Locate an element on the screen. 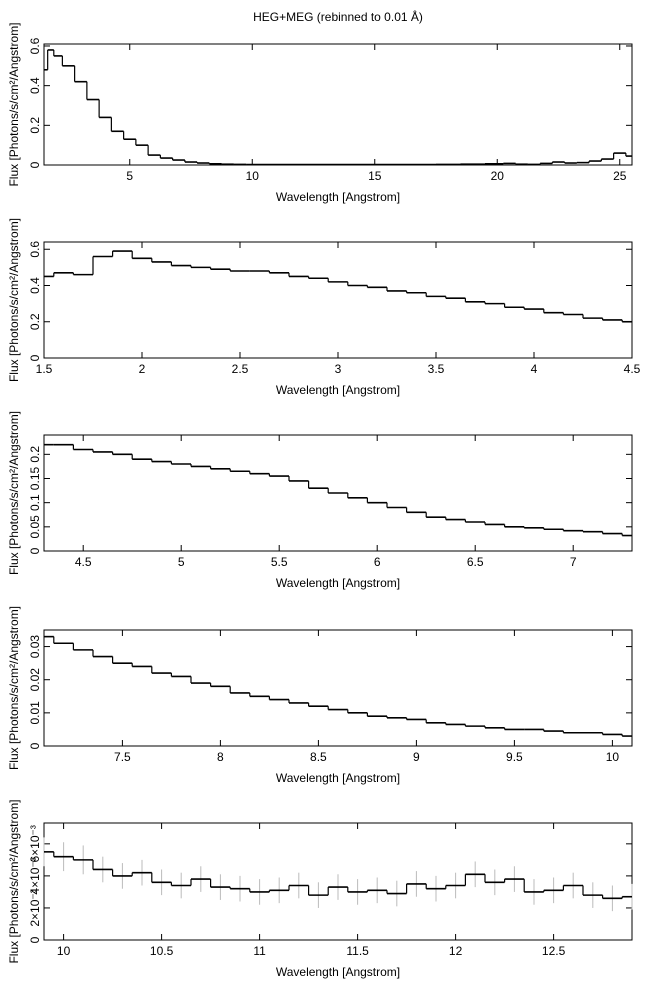 Image resolution: width=650 pixels, height=991 pixels. x-tick-label: 15 is located at coordinates (375, 176).